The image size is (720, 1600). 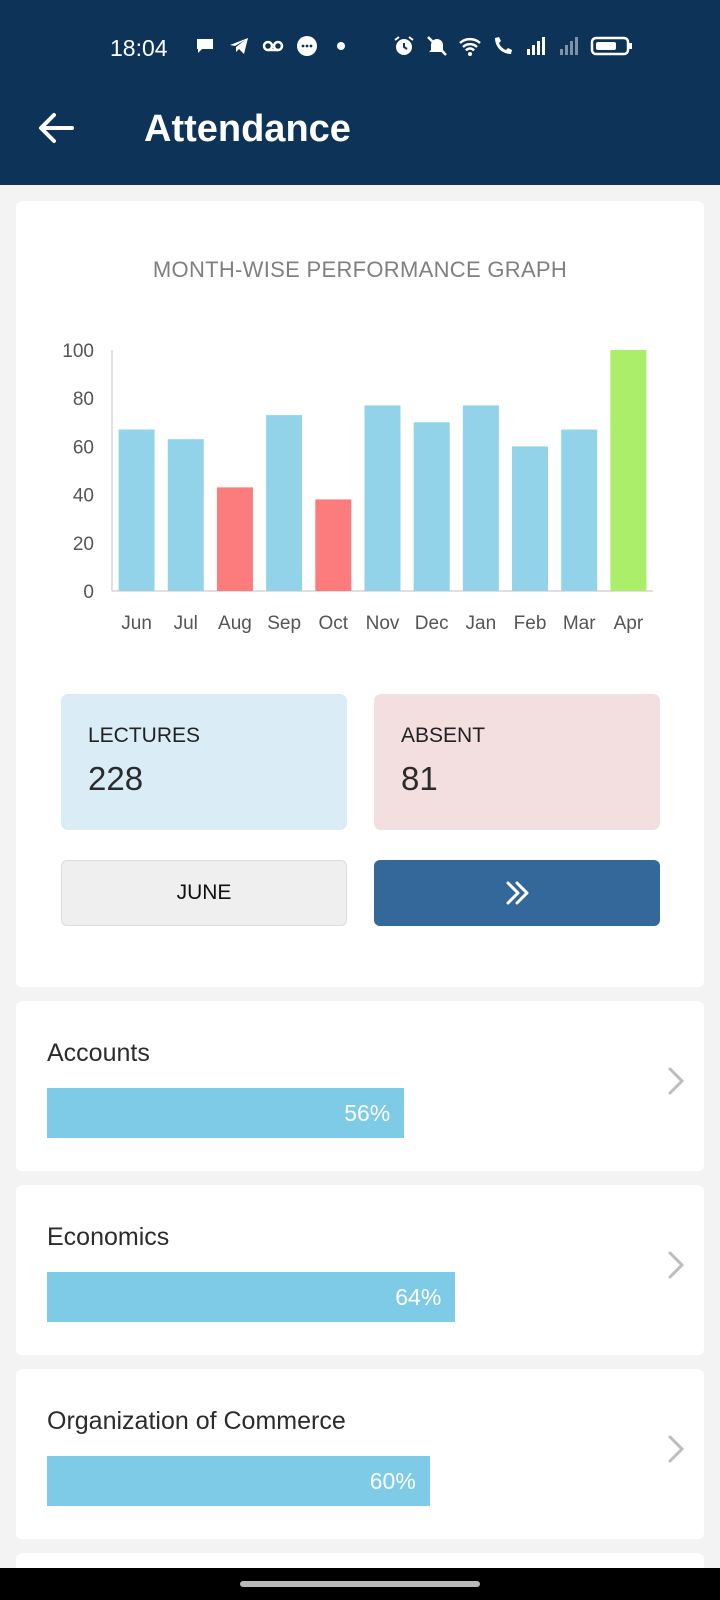 What do you see at coordinates (247, 129) in the screenshot?
I see `page-title: Attendance` at bounding box center [247, 129].